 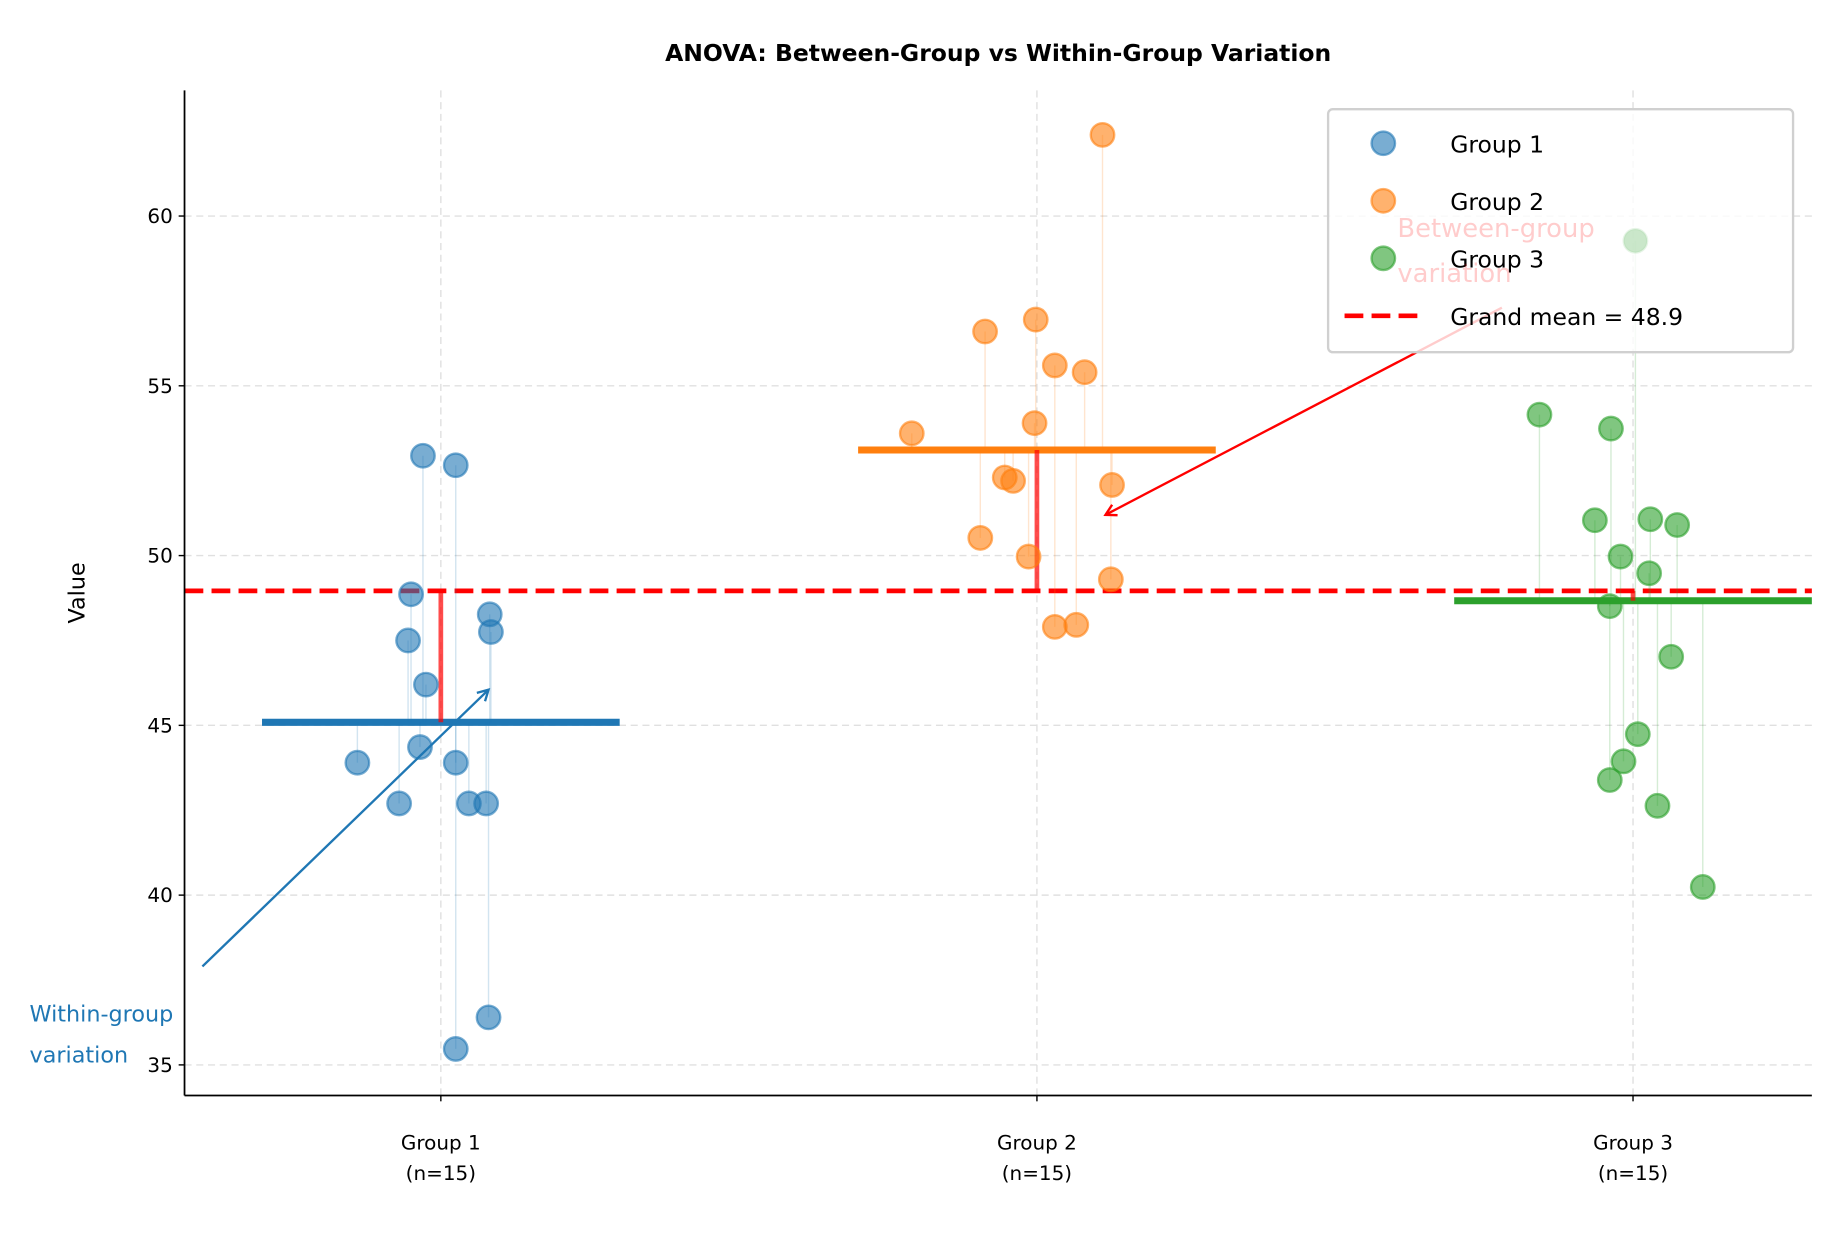 I want to click on y-axis-label: Value, so click(x=78, y=592).